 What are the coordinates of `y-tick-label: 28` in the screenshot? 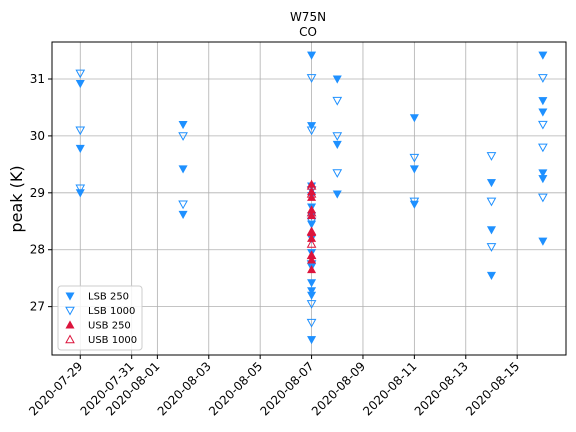 It's located at (37, 250).